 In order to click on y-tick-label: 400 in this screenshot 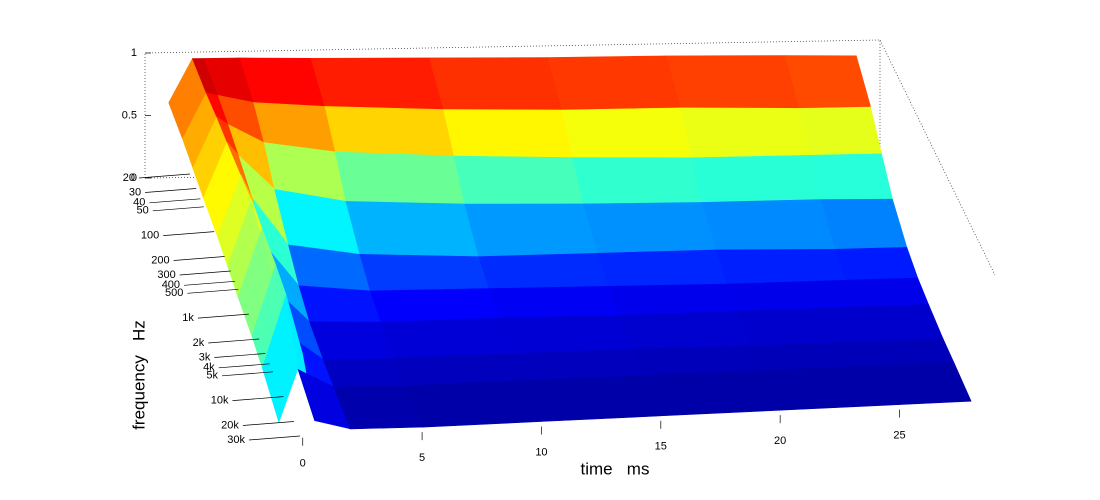, I will do `click(171, 285)`.